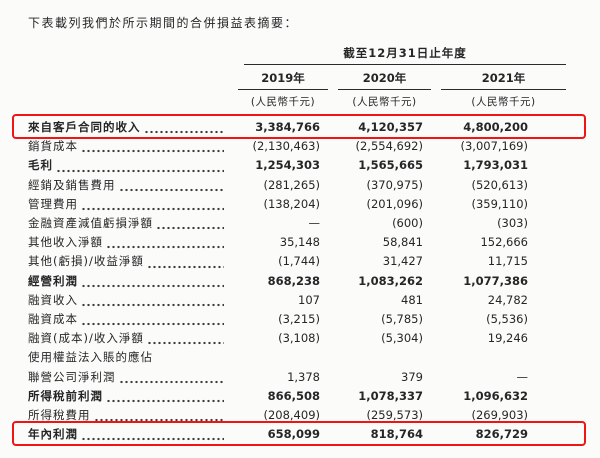 This screenshot has height=458, width=600. Describe the element at coordinates (291, 203) in the screenshot. I see `value-2019: (138,204)` at that location.